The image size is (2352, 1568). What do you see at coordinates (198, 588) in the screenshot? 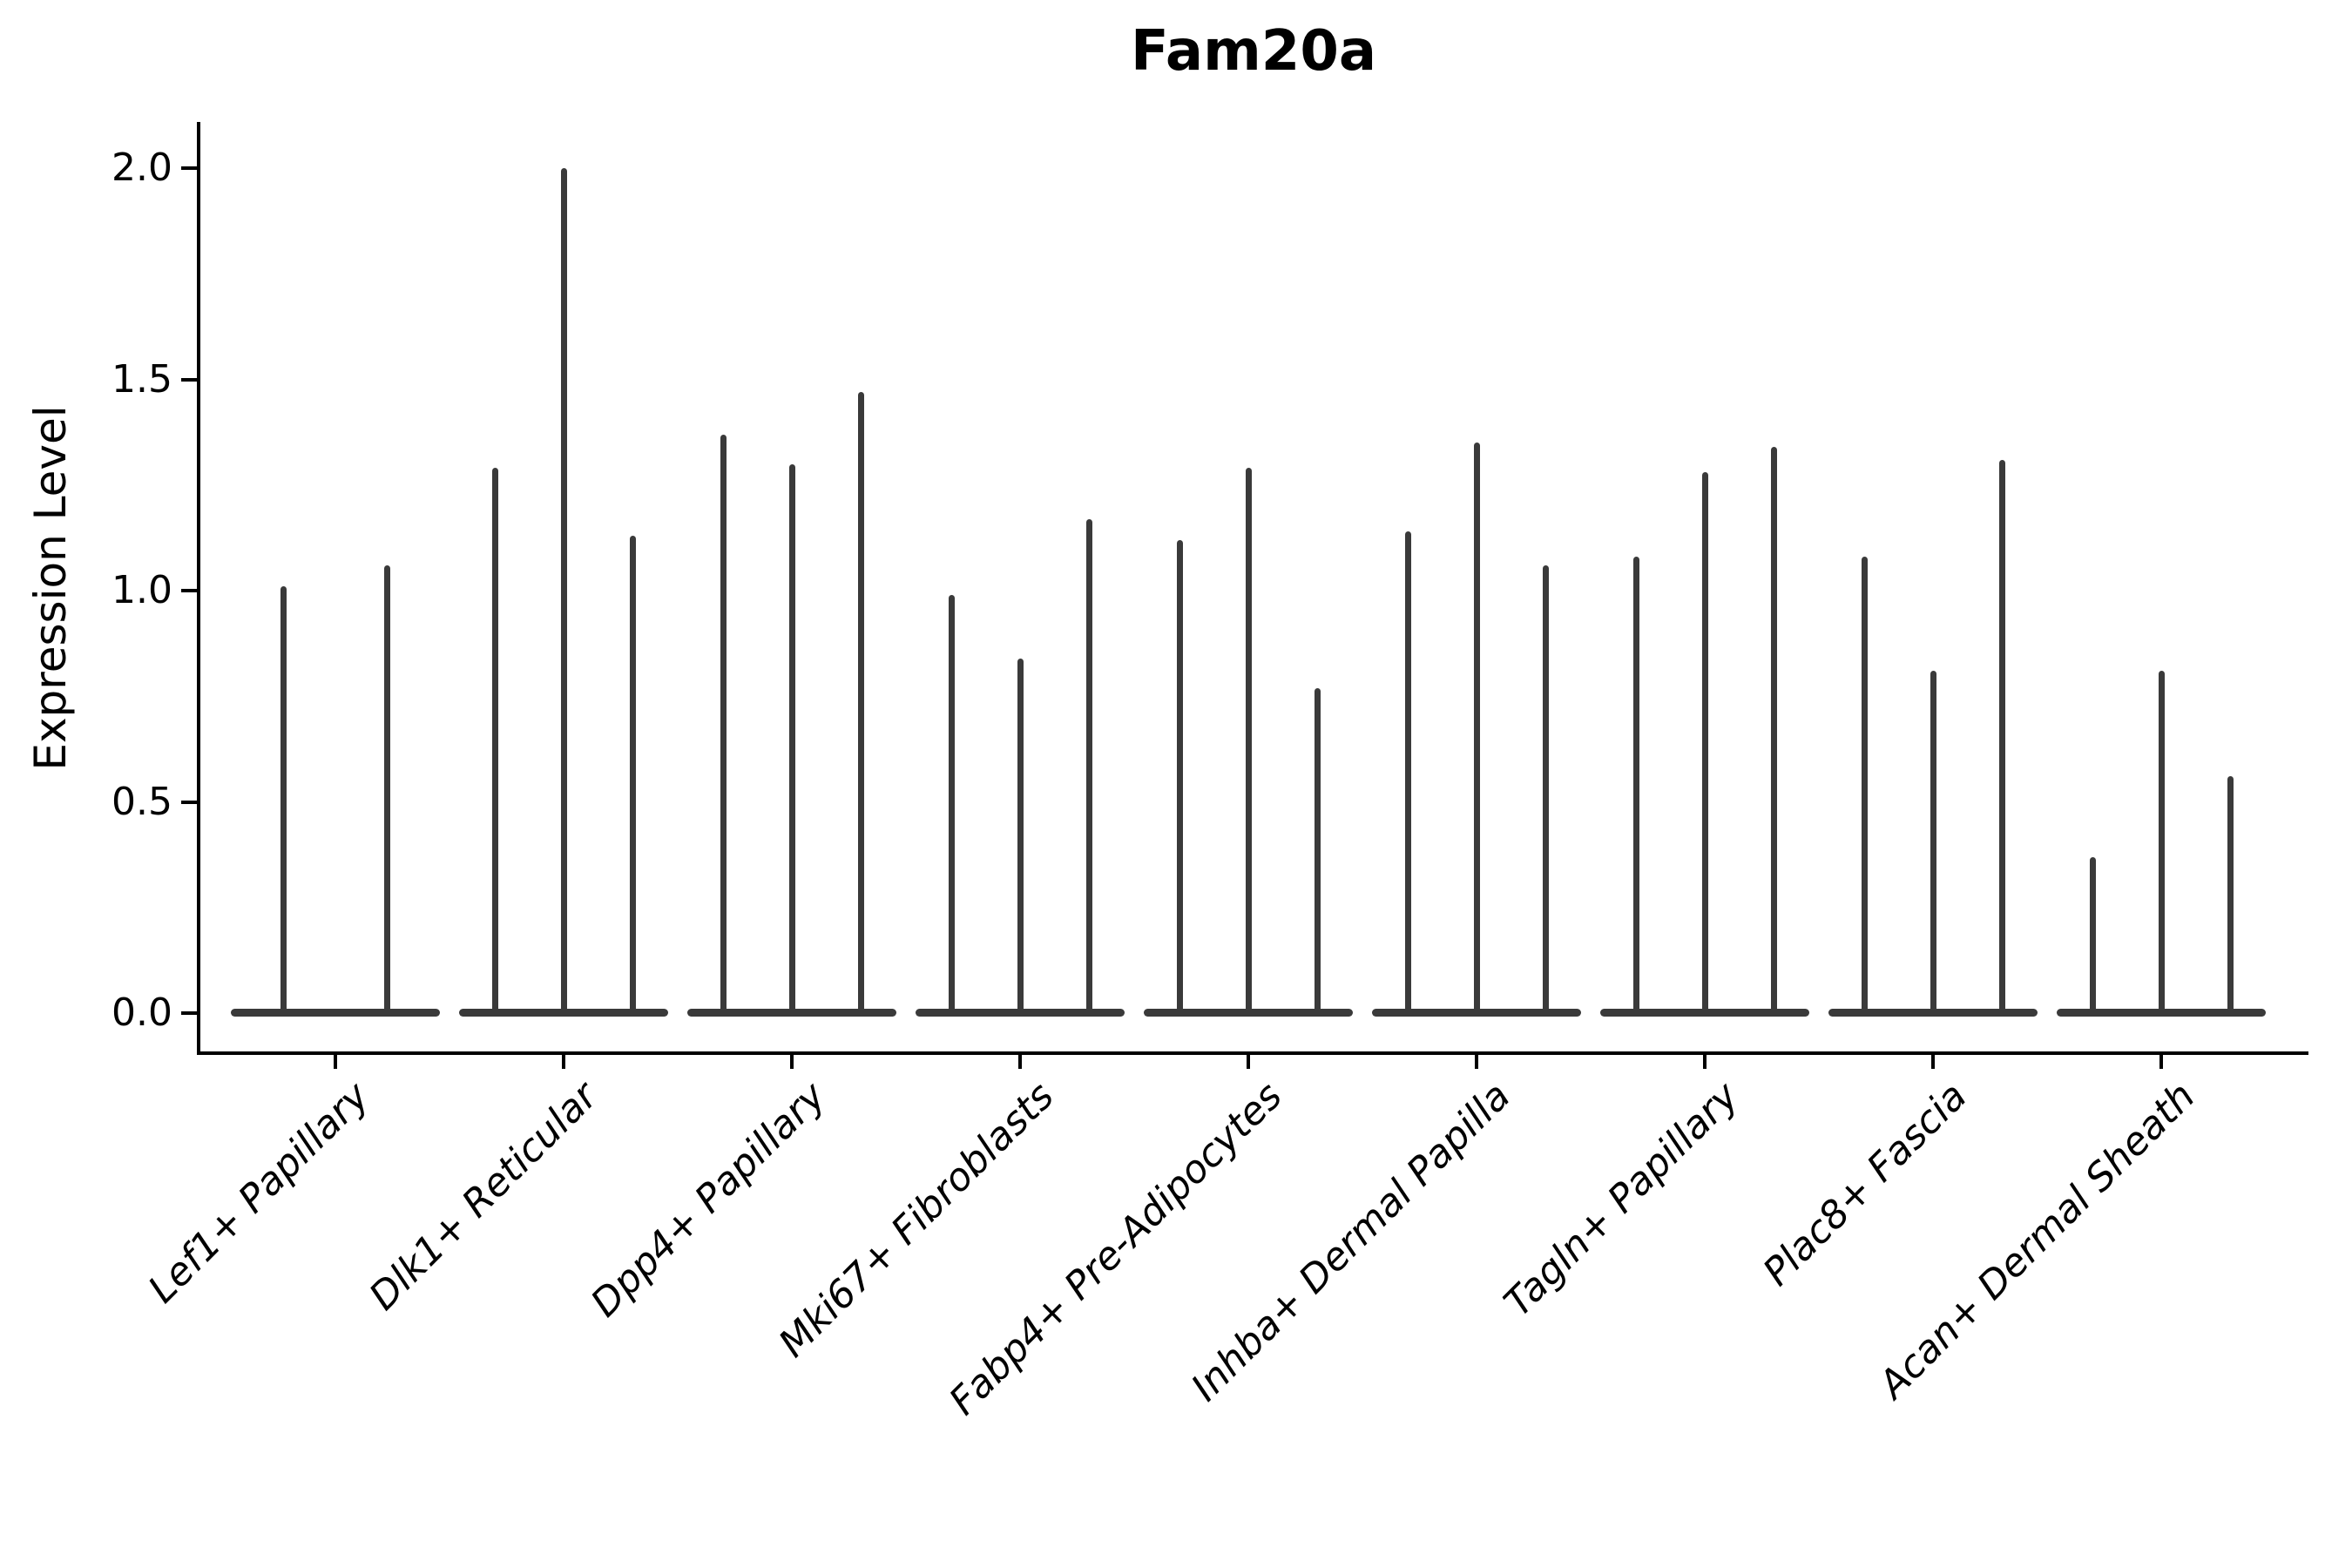
I see `y-axis-spine` at bounding box center [198, 588].